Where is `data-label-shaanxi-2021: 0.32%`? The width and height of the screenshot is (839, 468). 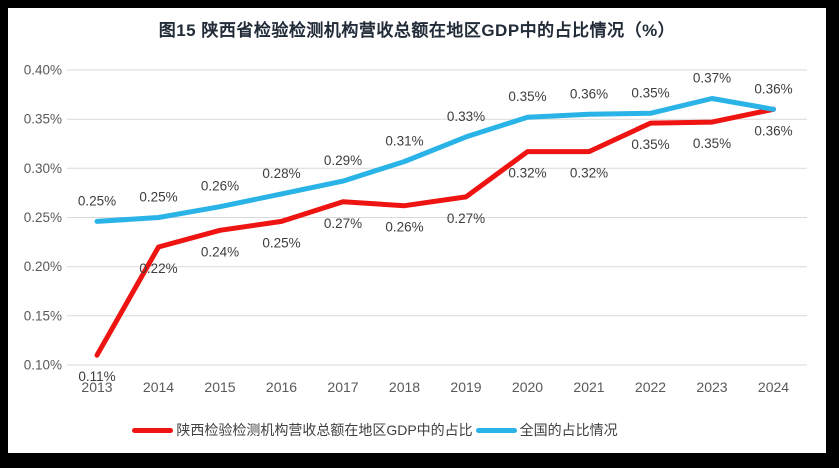 data-label-shaanxi-2021: 0.32% is located at coordinates (589, 173).